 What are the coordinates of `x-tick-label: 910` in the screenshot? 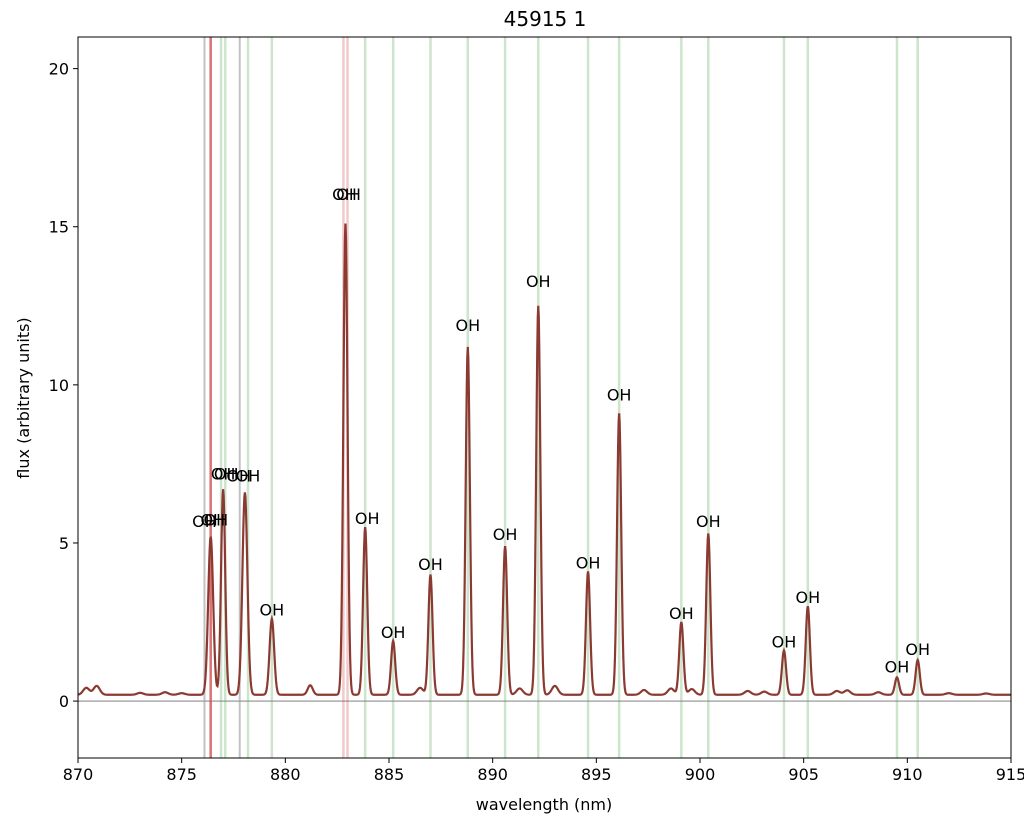 It's located at (907, 774).